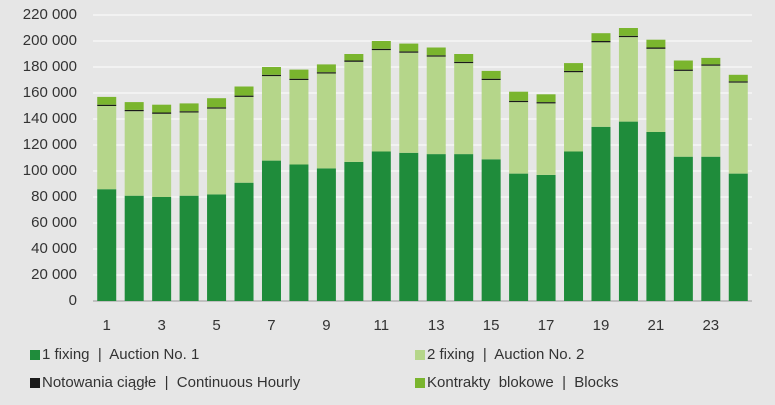  I want to click on x-tick-label: 13, so click(436, 325).